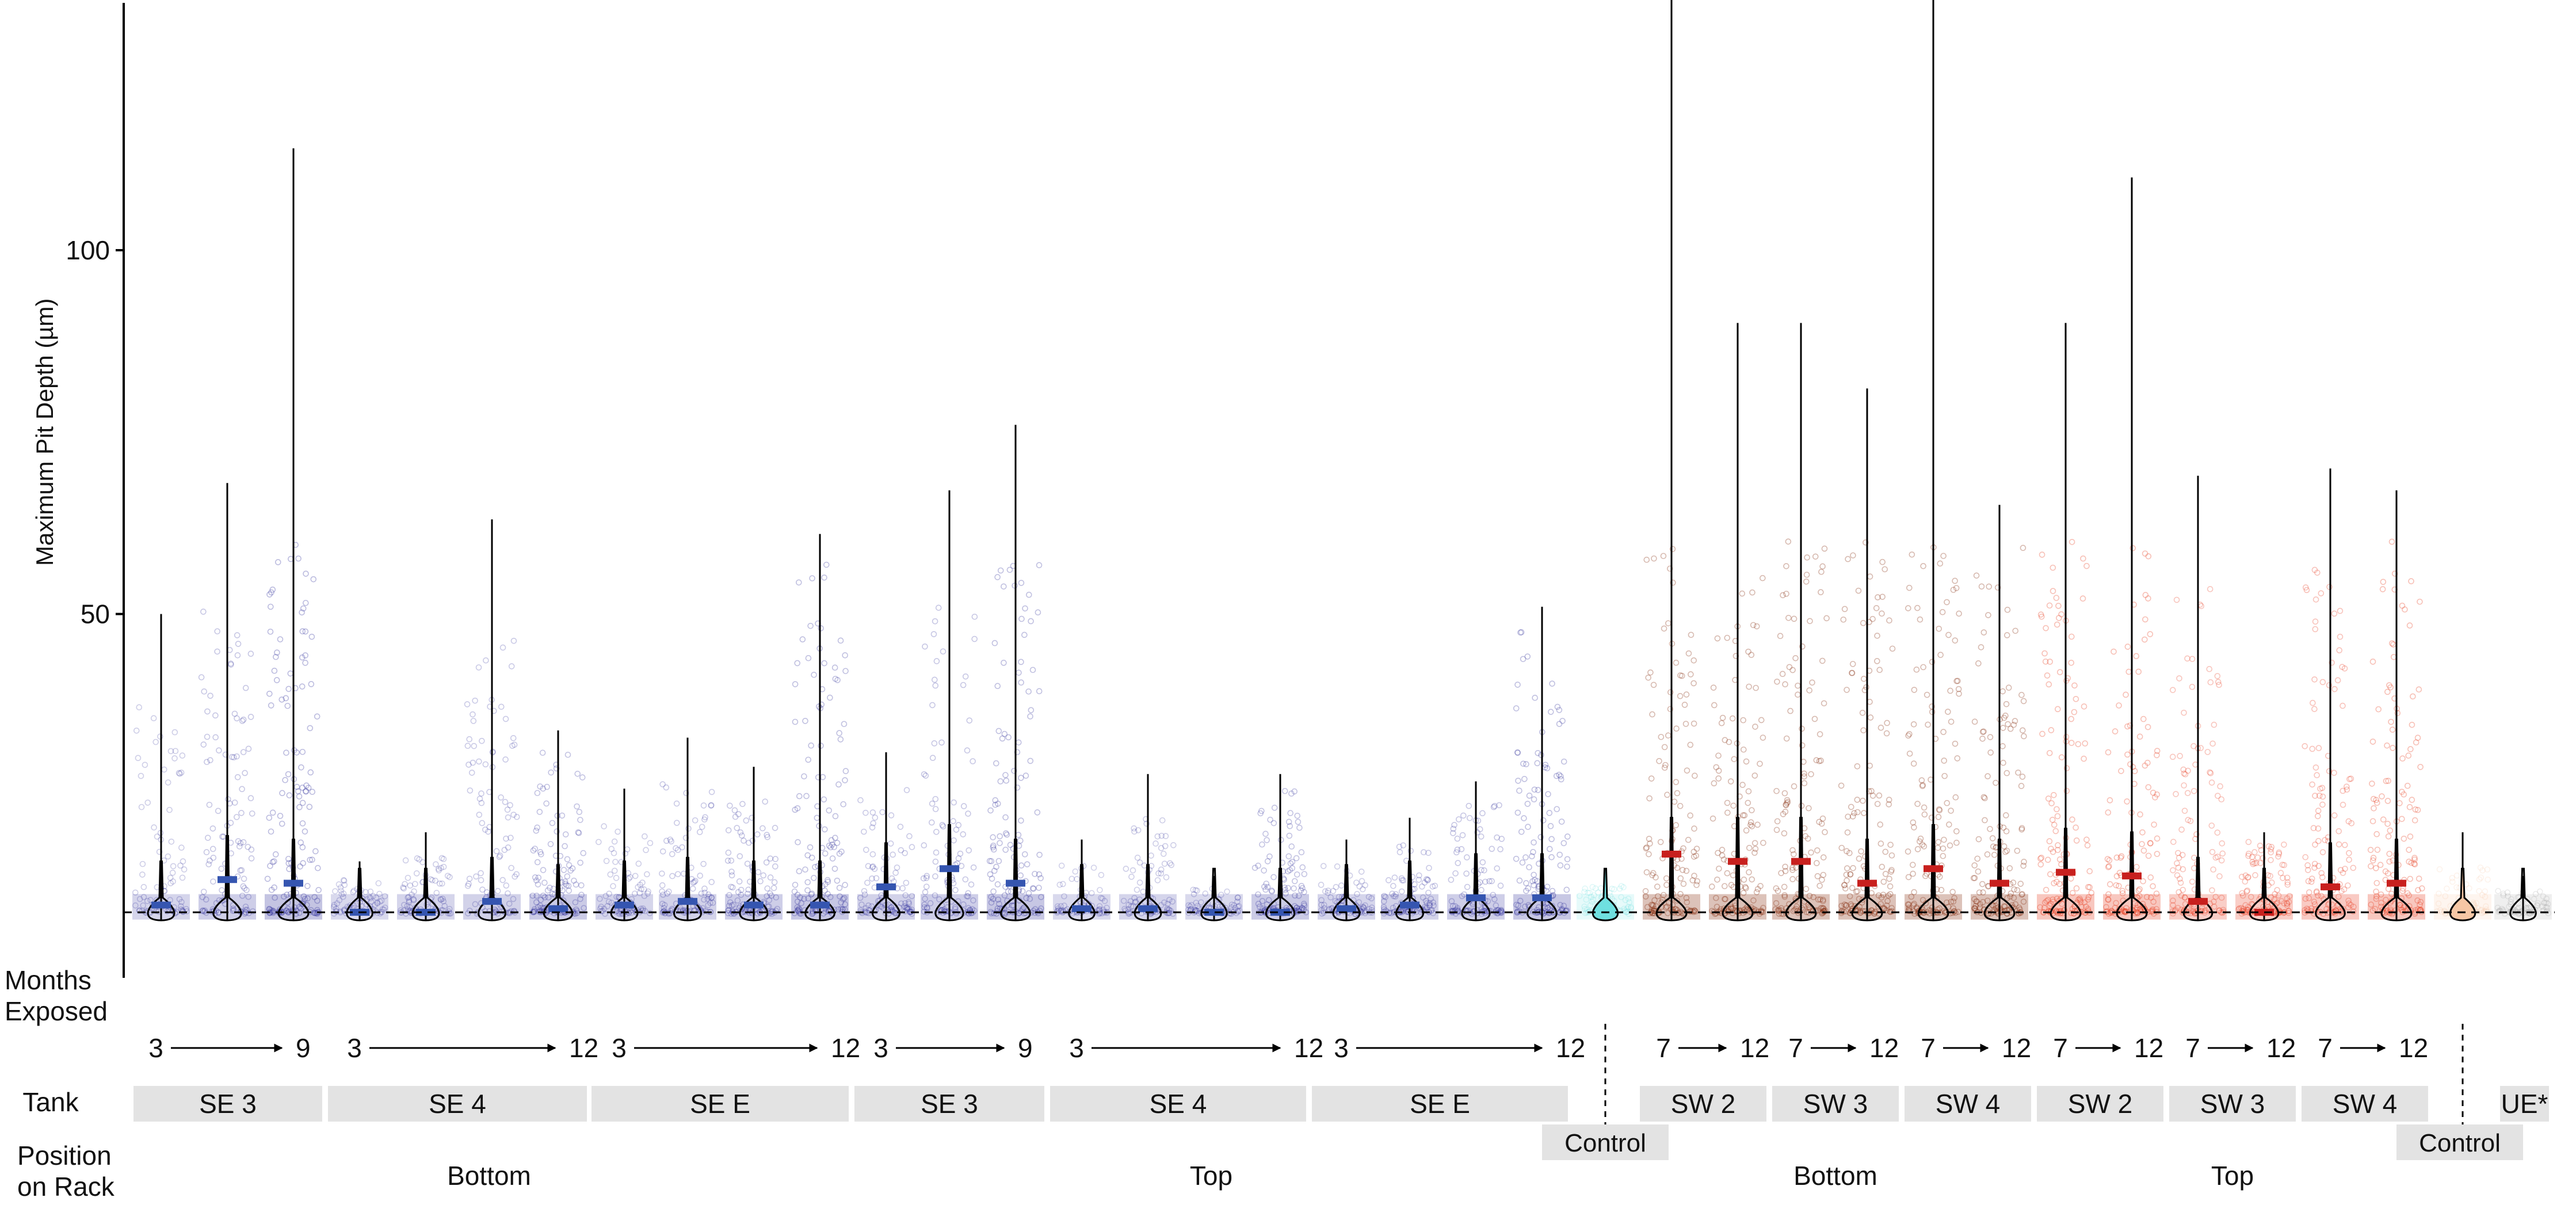  I want to click on y-axis-label: Maximum Pit Depth (µm), so click(44, 432).